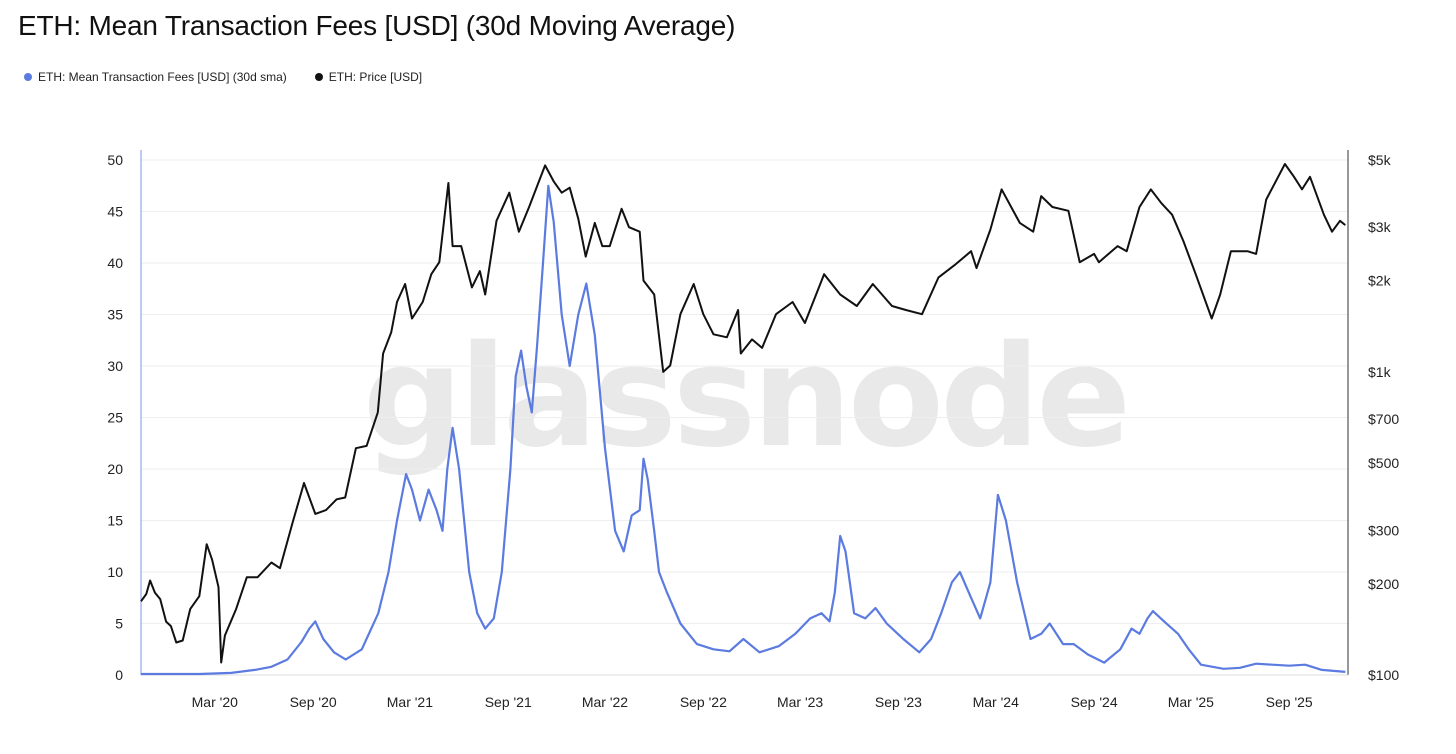  I want to click on x-tick-label: Mar '24, so click(996, 702).